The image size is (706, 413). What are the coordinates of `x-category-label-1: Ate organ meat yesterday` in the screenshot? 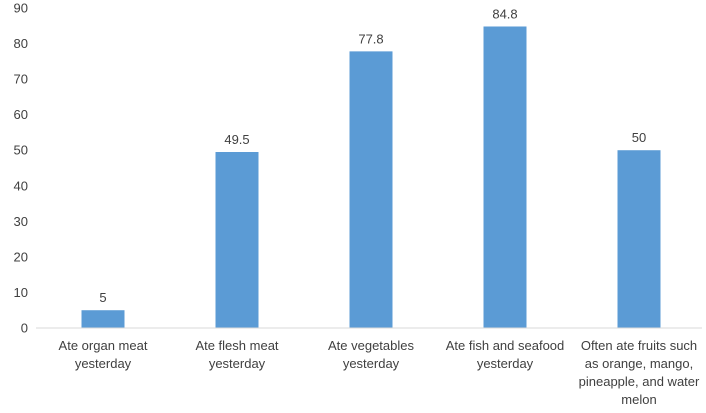 It's located at (103, 354).